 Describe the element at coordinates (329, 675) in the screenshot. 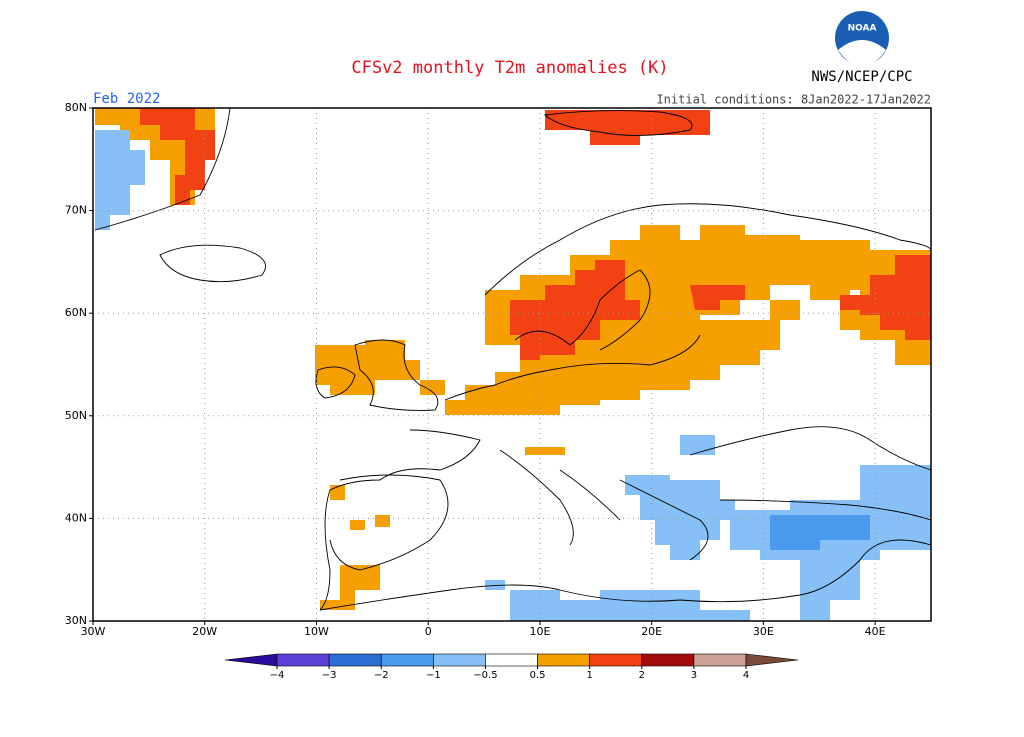

I see `colorbar-label: −3` at that location.